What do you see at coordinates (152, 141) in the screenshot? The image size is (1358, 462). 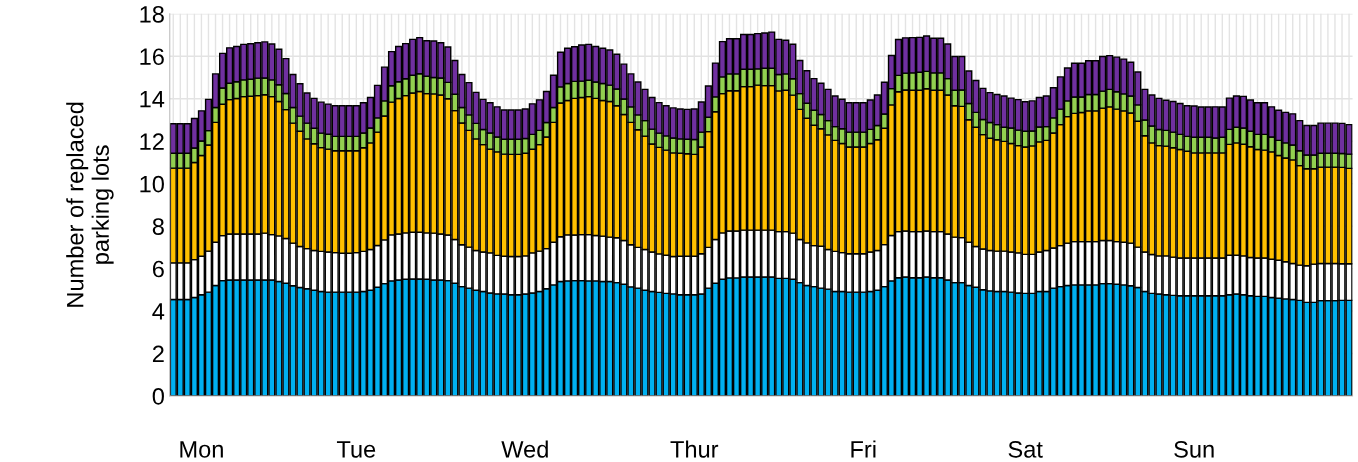 I see `y-tick-label: 12` at bounding box center [152, 141].